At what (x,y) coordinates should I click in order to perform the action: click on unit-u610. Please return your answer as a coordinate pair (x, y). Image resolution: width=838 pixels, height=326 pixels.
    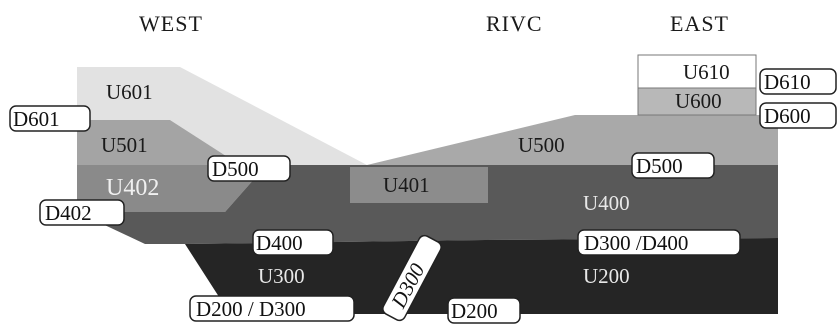
    Looking at the image, I should click on (697, 71).